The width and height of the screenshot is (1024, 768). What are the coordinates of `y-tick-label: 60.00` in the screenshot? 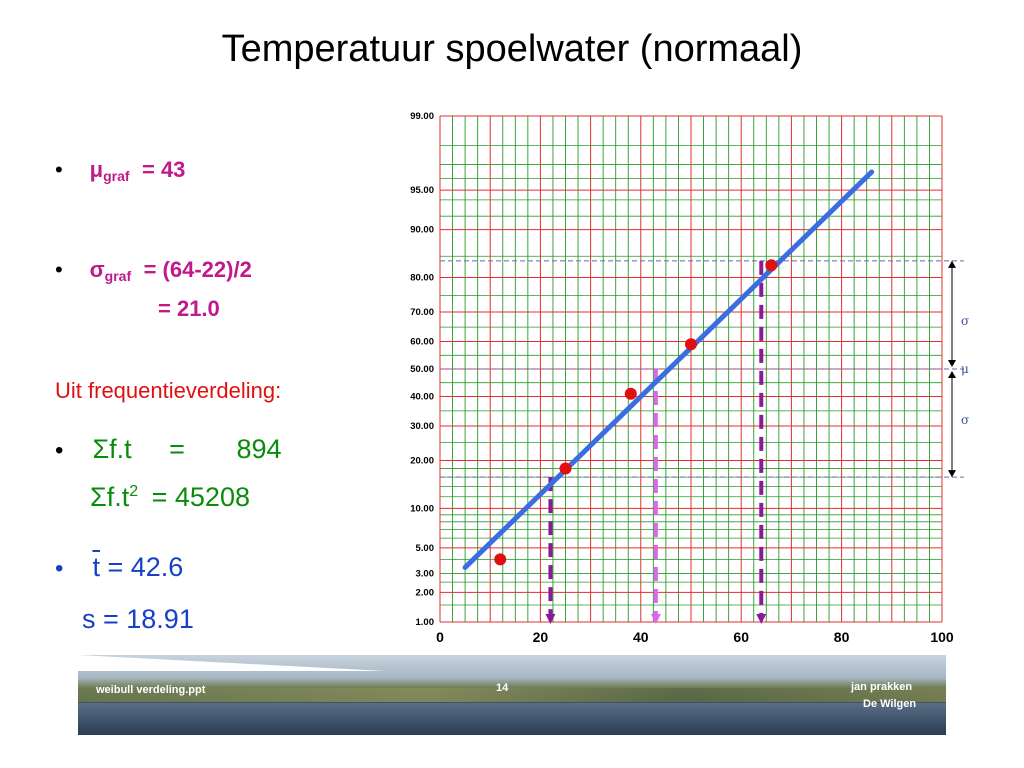 It's located at (422, 341).